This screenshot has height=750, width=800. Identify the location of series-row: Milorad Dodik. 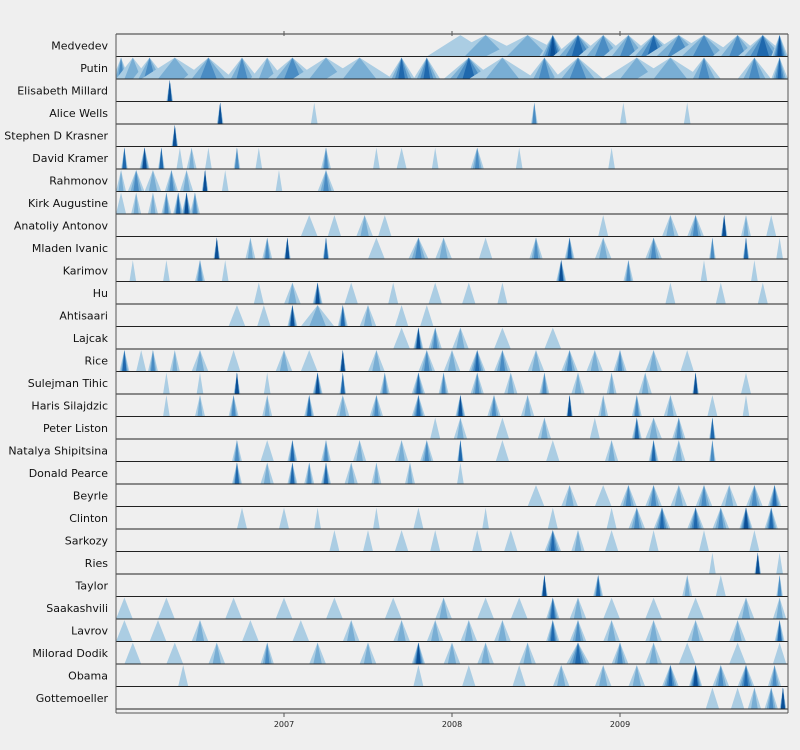
(410, 653).